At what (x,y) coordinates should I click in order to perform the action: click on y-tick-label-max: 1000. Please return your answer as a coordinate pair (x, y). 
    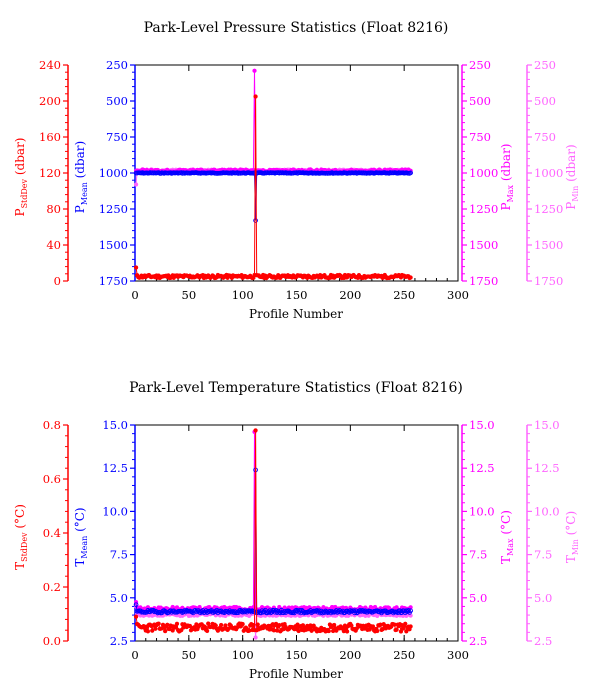
    Looking at the image, I should click on (483, 173).